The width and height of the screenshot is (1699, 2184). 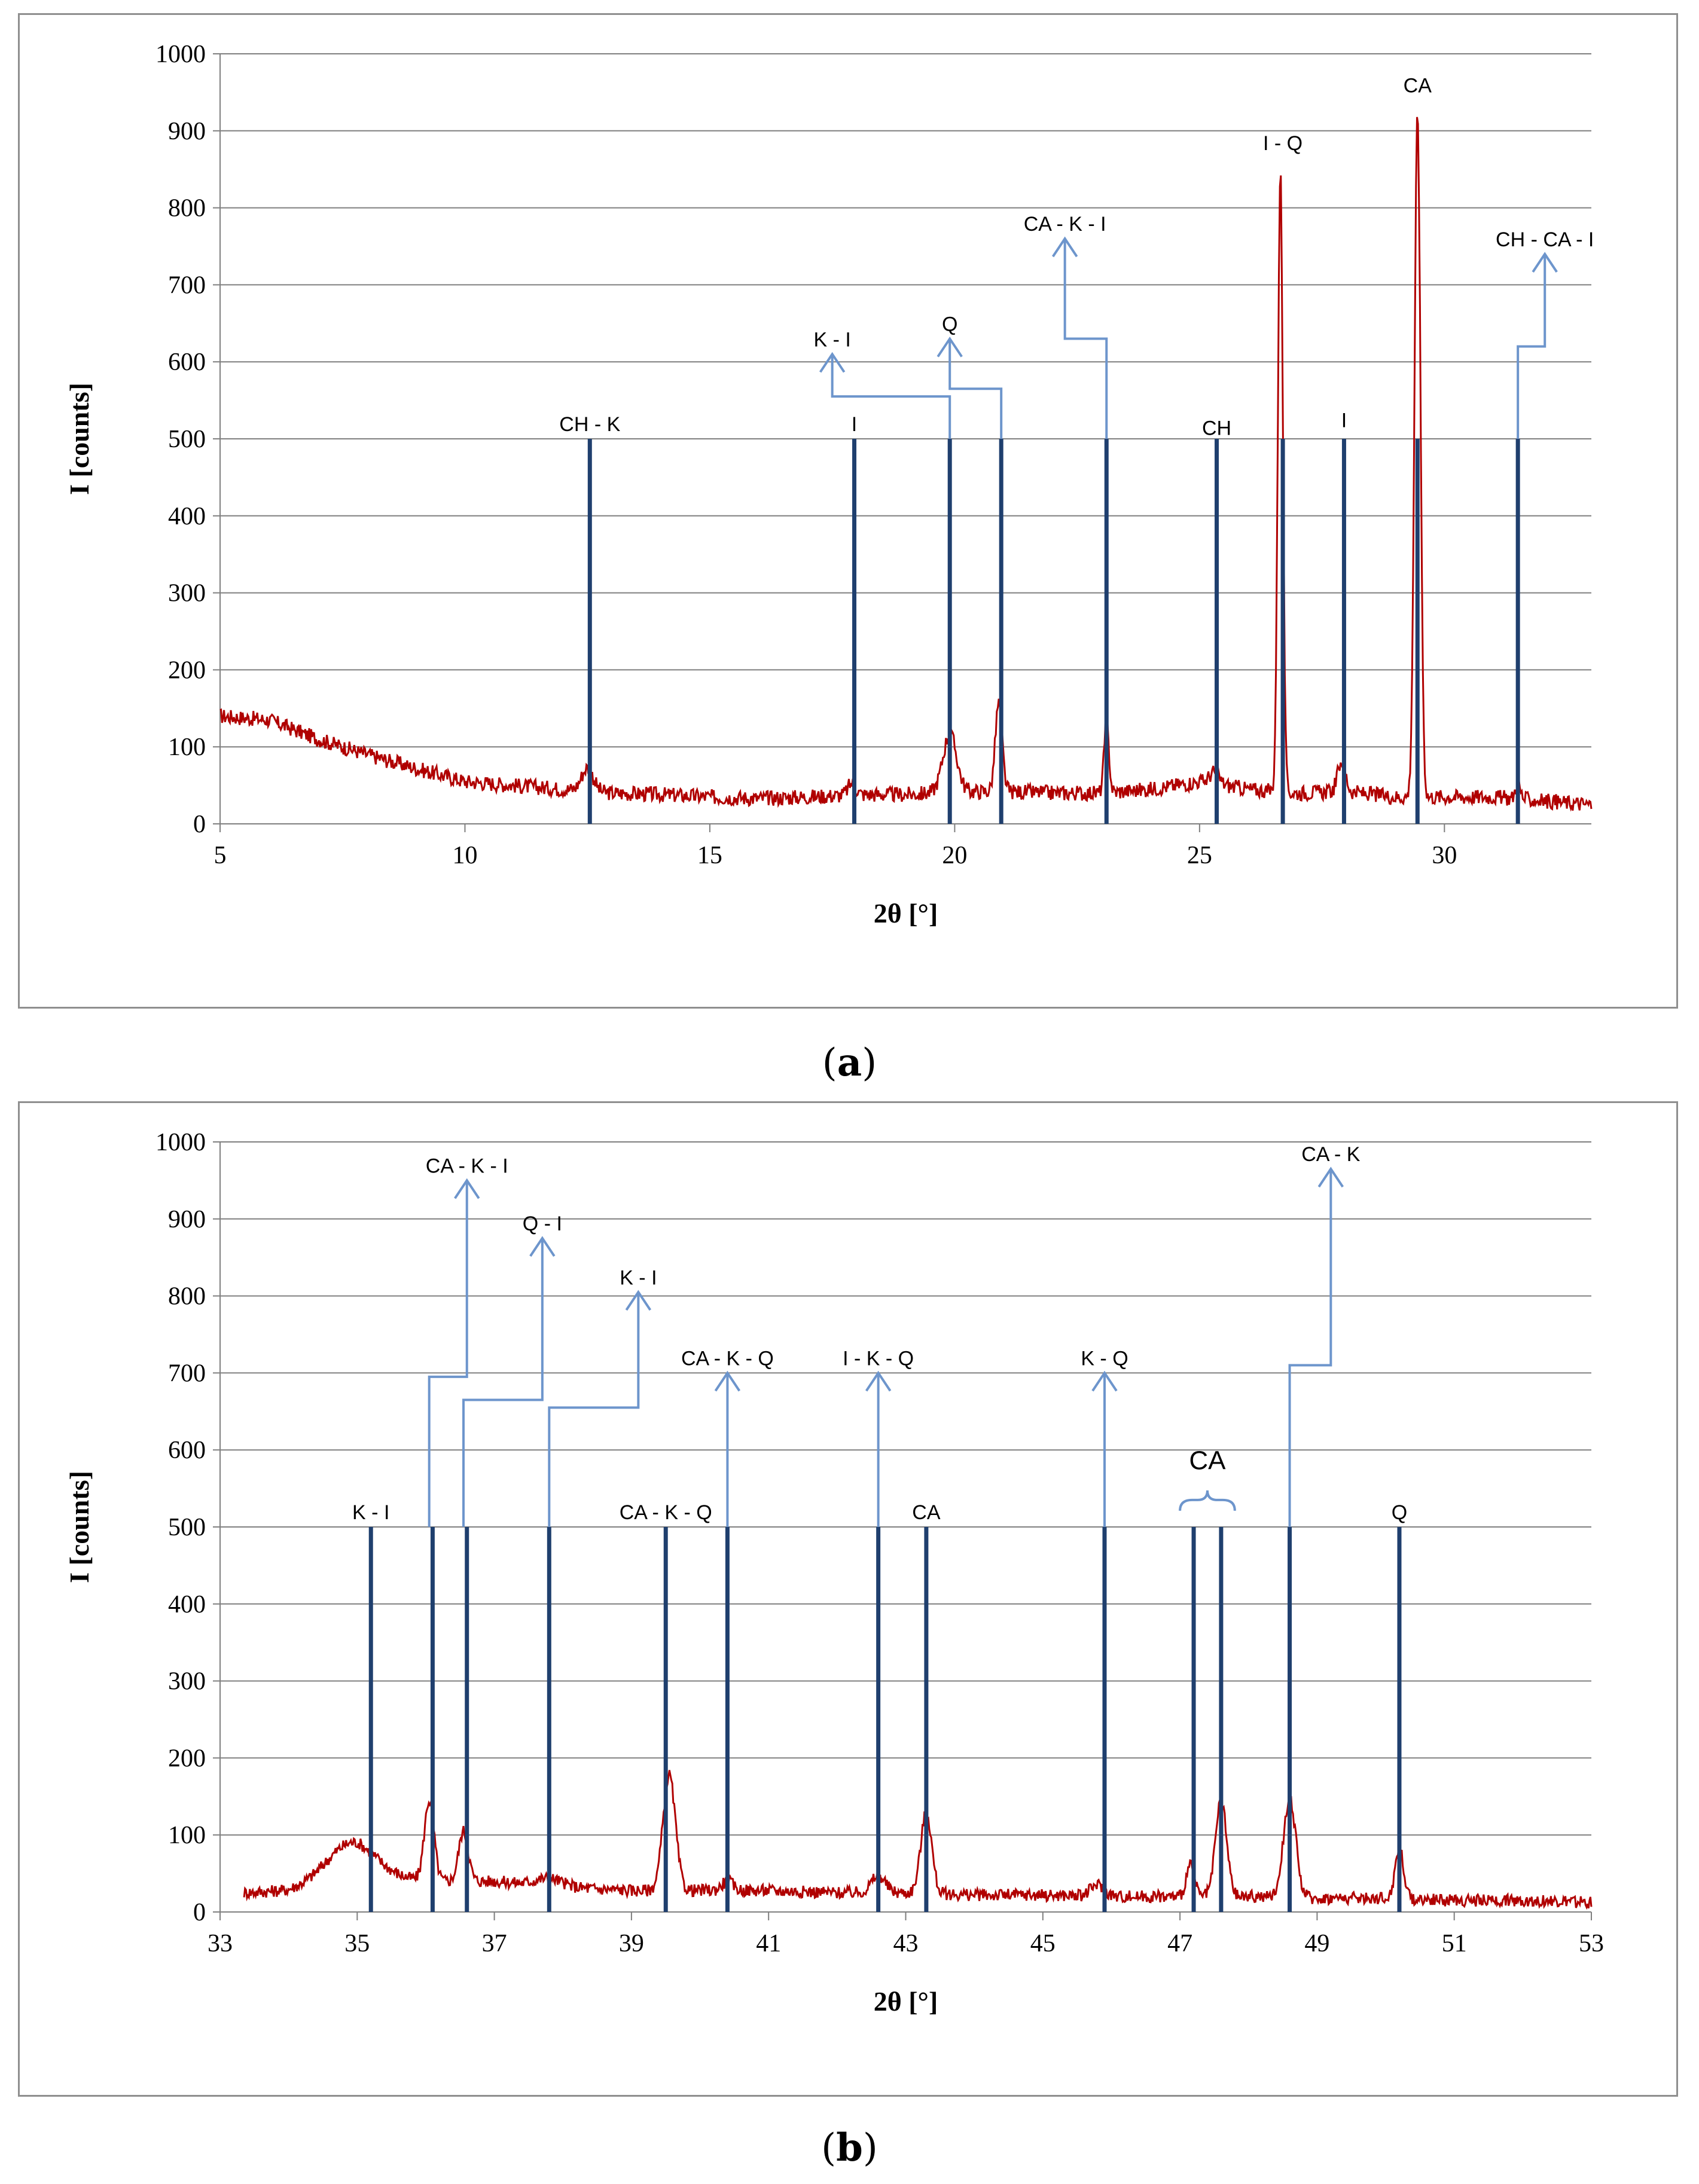 What do you see at coordinates (954, 855) in the screenshot?
I see `x-tick-label: 20` at bounding box center [954, 855].